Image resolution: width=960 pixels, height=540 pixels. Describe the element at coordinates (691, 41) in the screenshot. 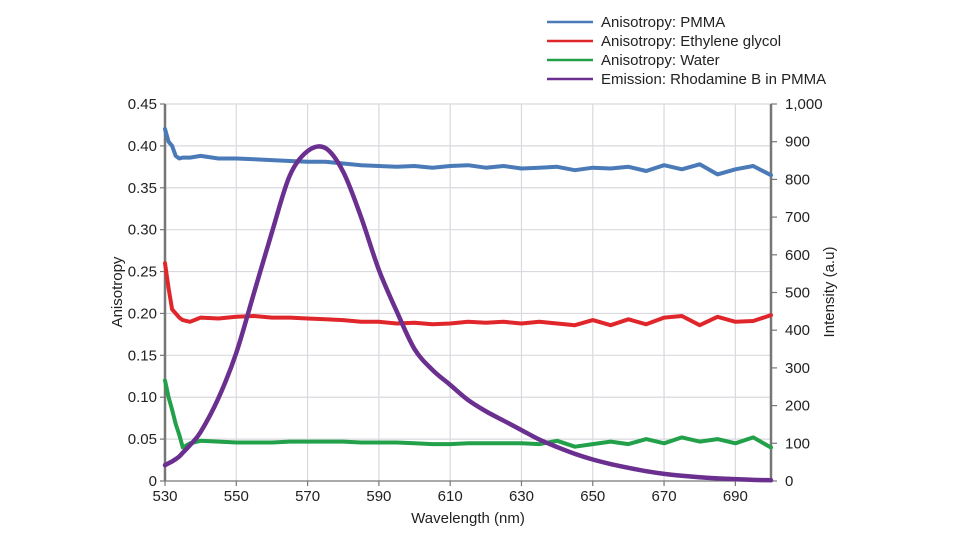

I see `legend-label: Anisotropy: Ethylene glycol` at that location.